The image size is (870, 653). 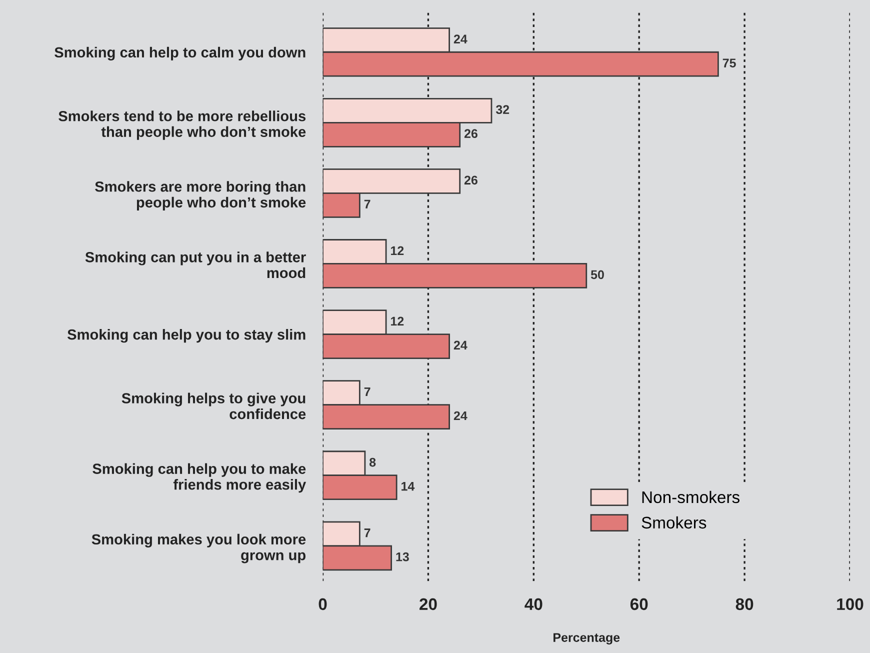 I want to click on data-label: 13, so click(x=402, y=557).